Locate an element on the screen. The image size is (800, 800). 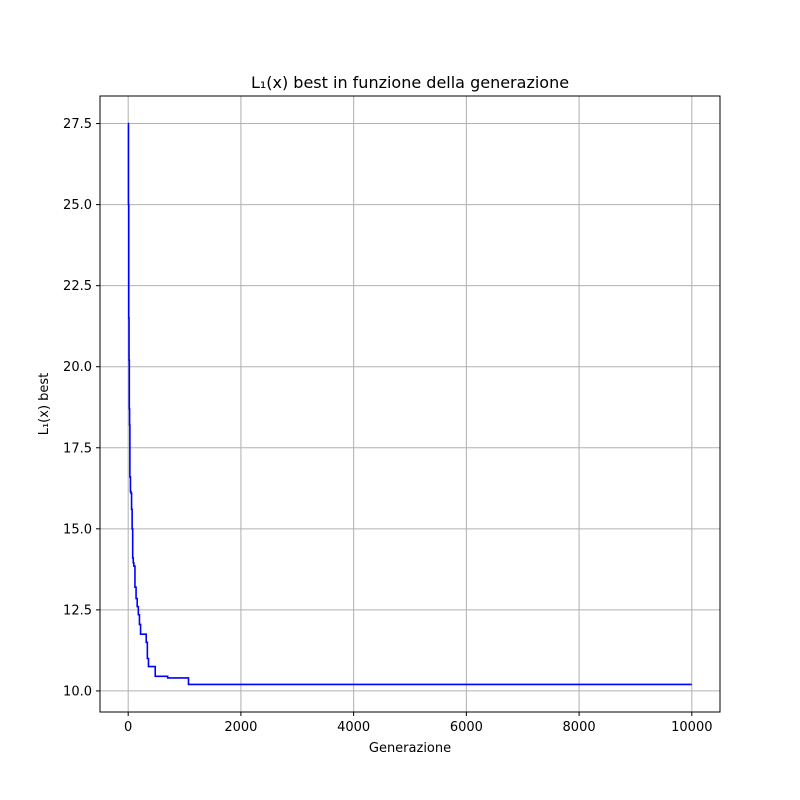
x-tick-label: 2000 is located at coordinates (240, 727).